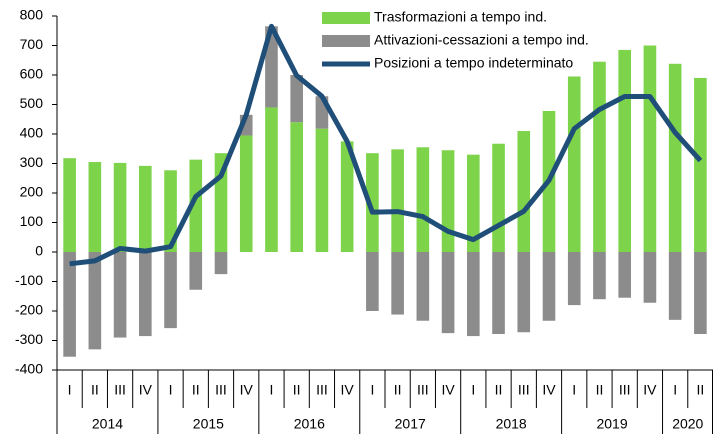  Describe the element at coordinates (29, 280) in the screenshot. I see `y-tick-label: -100` at that location.